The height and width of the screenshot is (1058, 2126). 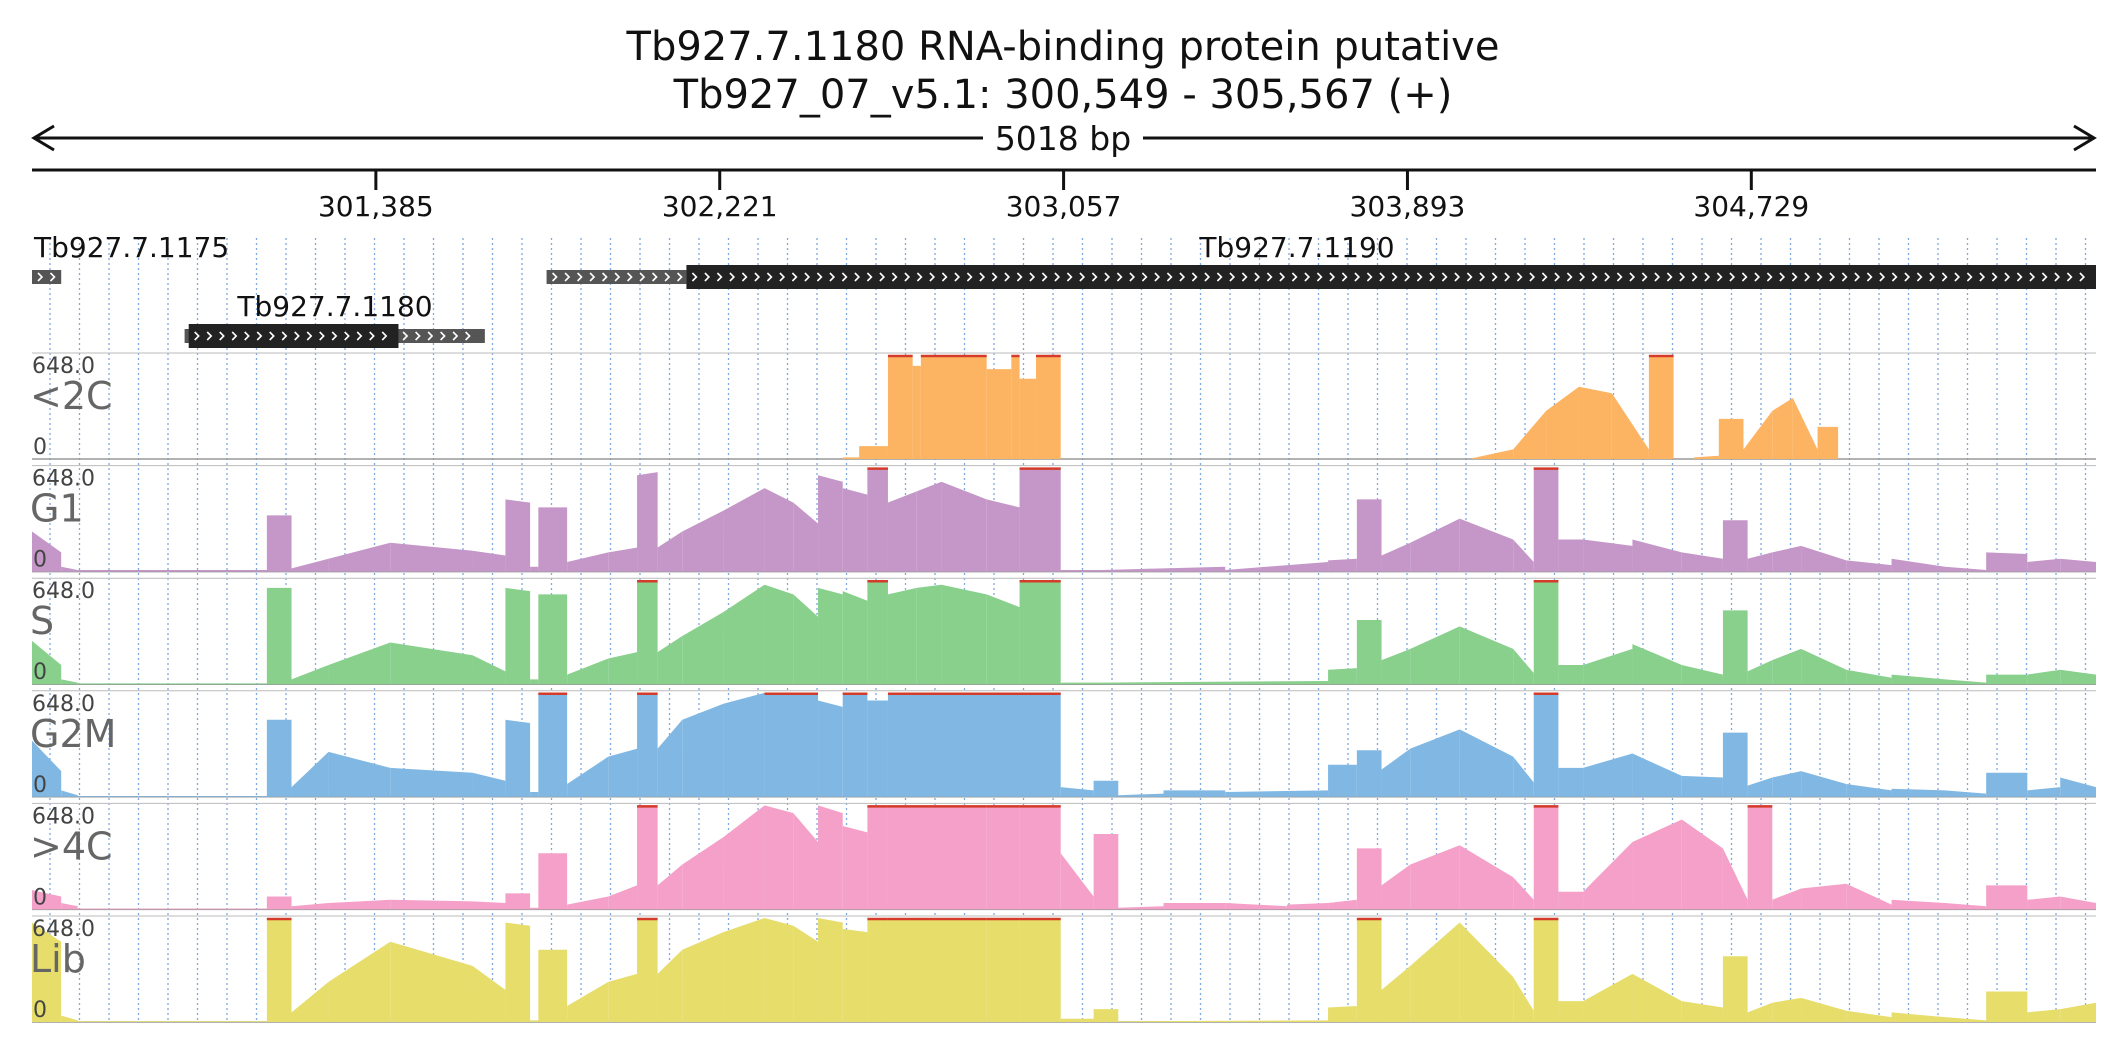 What do you see at coordinates (40, 897) in the screenshot?
I see `track-min-label: 0` at bounding box center [40, 897].